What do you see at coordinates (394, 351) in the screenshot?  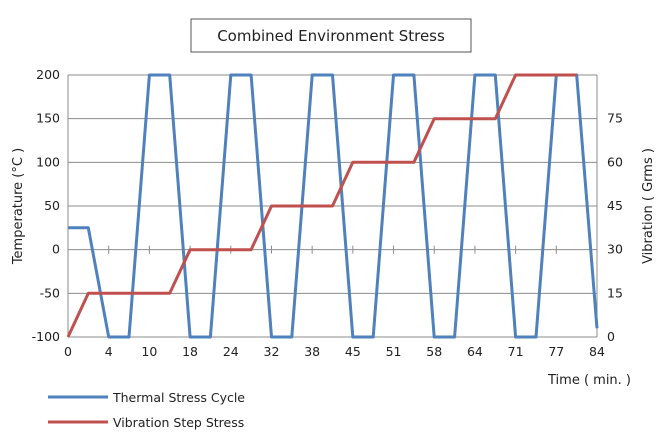 I see `x-tick-label: 51` at bounding box center [394, 351].